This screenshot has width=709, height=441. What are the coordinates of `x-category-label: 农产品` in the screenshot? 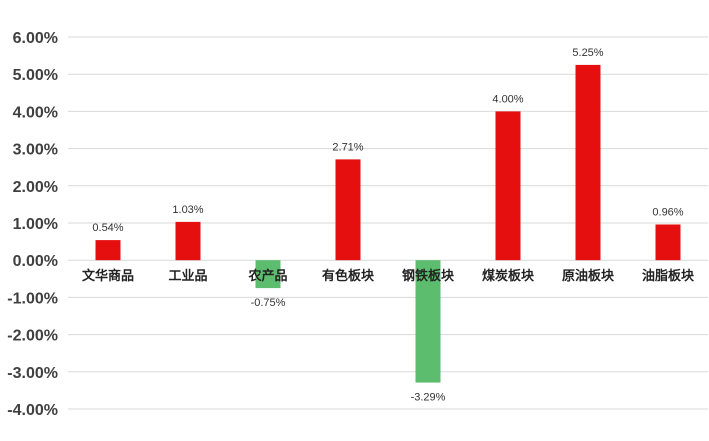 It's located at (267, 276).